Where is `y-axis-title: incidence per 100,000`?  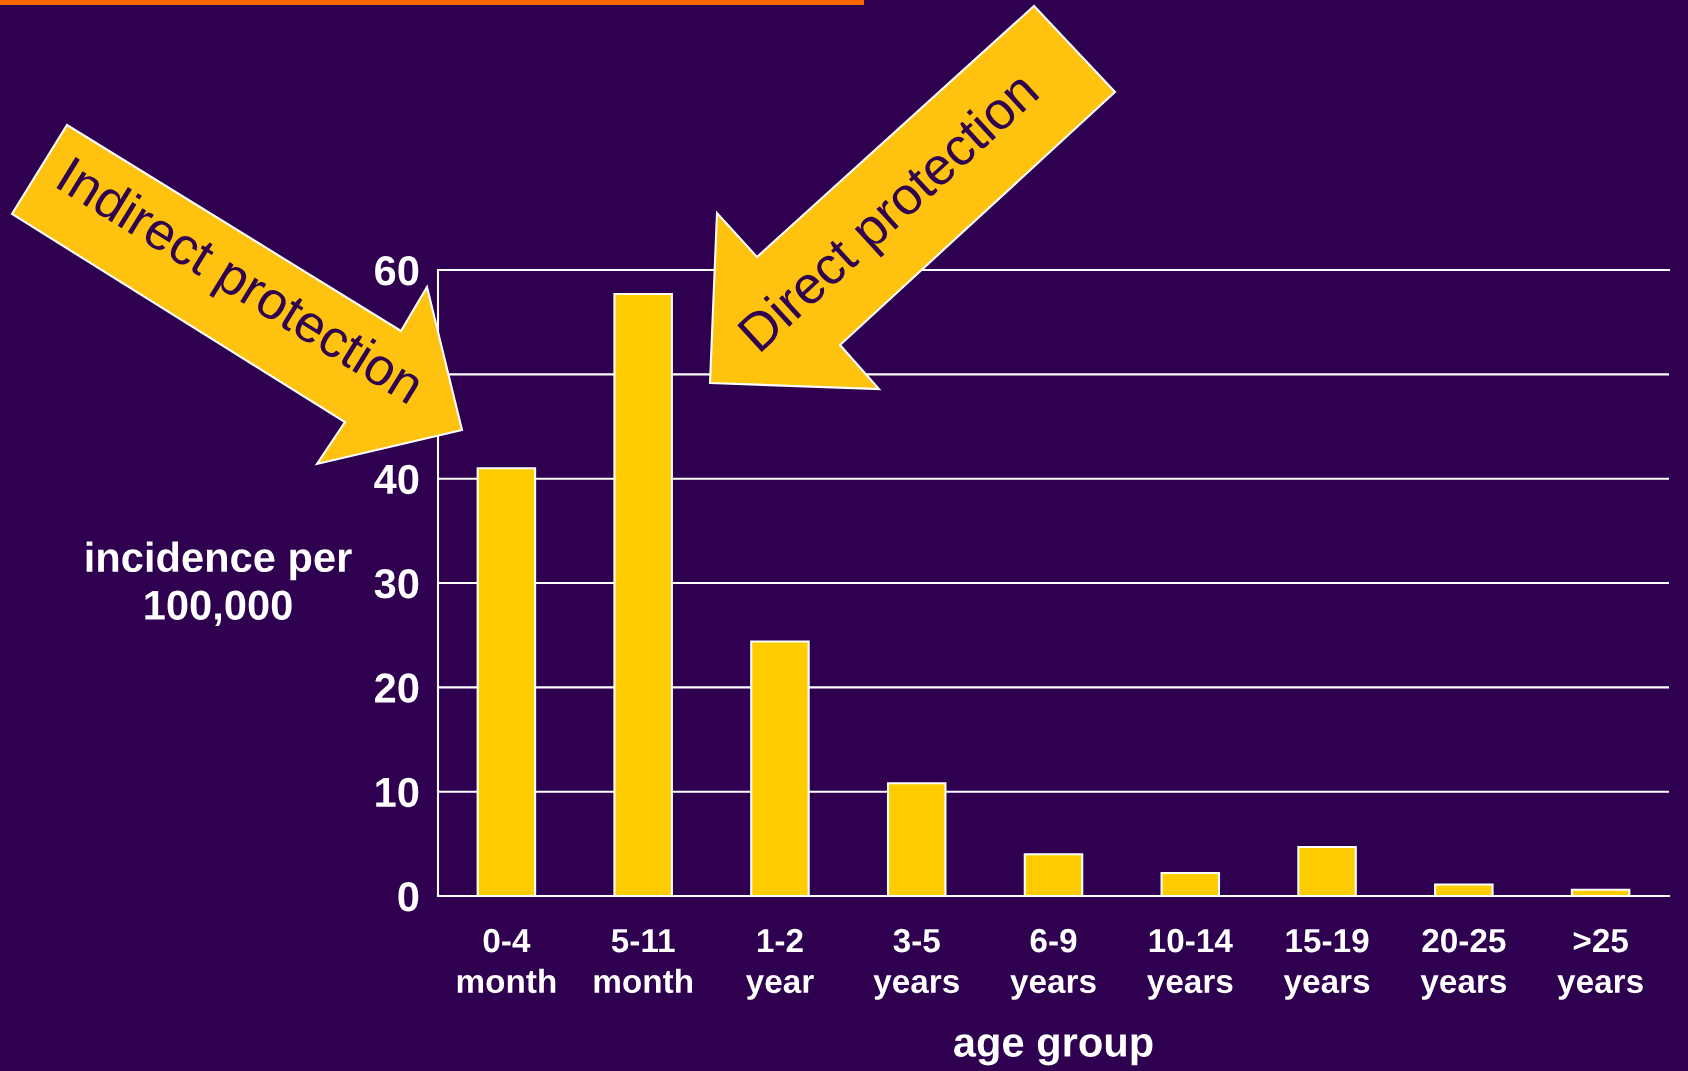
y-axis-title: incidence per 100,000 is located at coordinates (219, 584).